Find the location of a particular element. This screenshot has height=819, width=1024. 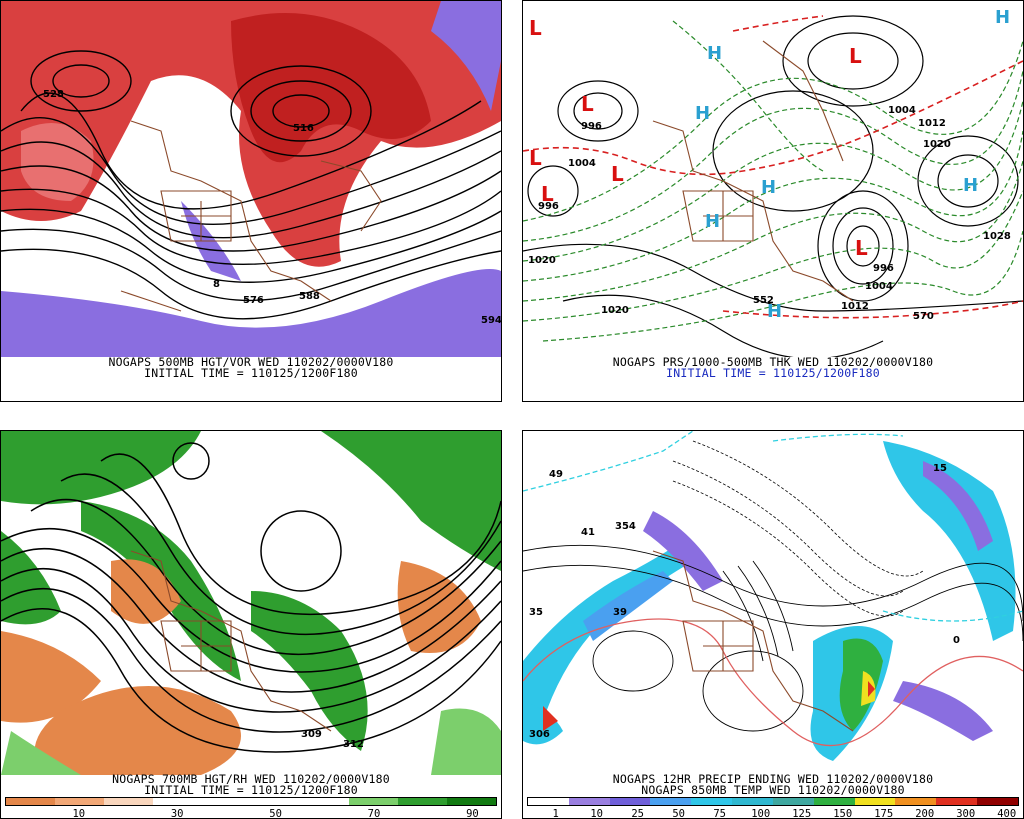

panel1-caption-init: INITIAL TIME = 110125/1200F180 is located at coordinates (251, 373).